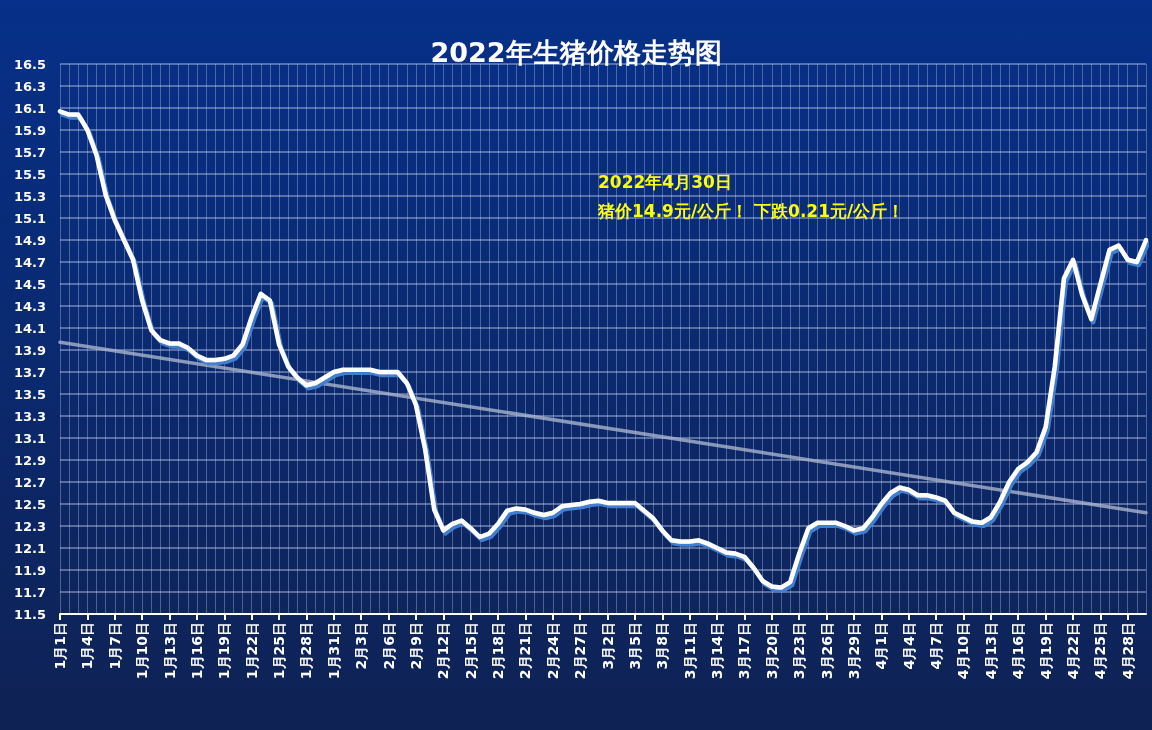 This screenshot has height=730, width=1152. What do you see at coordinates (881, 646) in the screenshot?
I see `x-tick-label: 4月1日` at bounding box center [881, 646].